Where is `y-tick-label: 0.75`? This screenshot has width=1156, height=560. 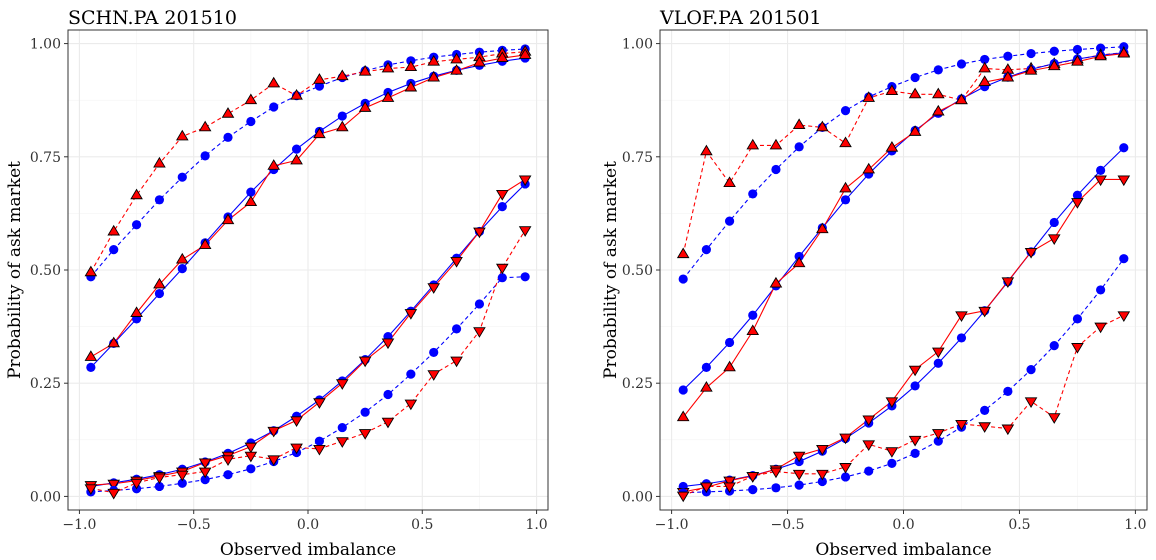 y-tick-label: 0.75 is located at coordinates (45, 158).